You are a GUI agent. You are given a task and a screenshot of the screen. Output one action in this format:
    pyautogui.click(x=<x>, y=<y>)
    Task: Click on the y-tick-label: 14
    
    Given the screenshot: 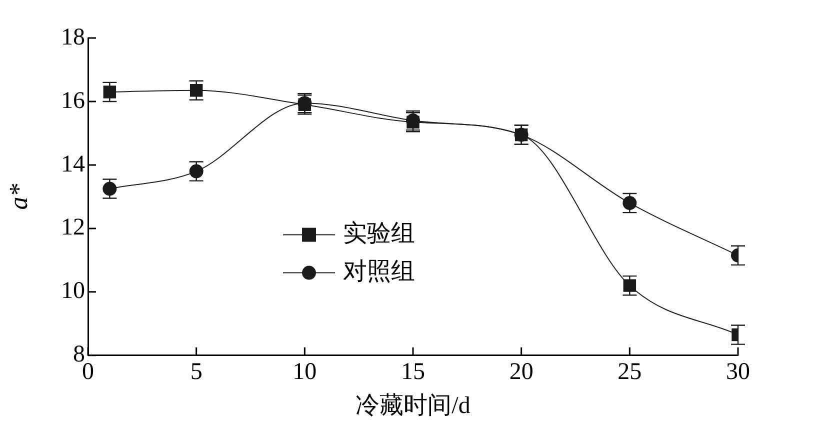 What is the action you would take?
    pyautogui.click(x=73, y=164)
    